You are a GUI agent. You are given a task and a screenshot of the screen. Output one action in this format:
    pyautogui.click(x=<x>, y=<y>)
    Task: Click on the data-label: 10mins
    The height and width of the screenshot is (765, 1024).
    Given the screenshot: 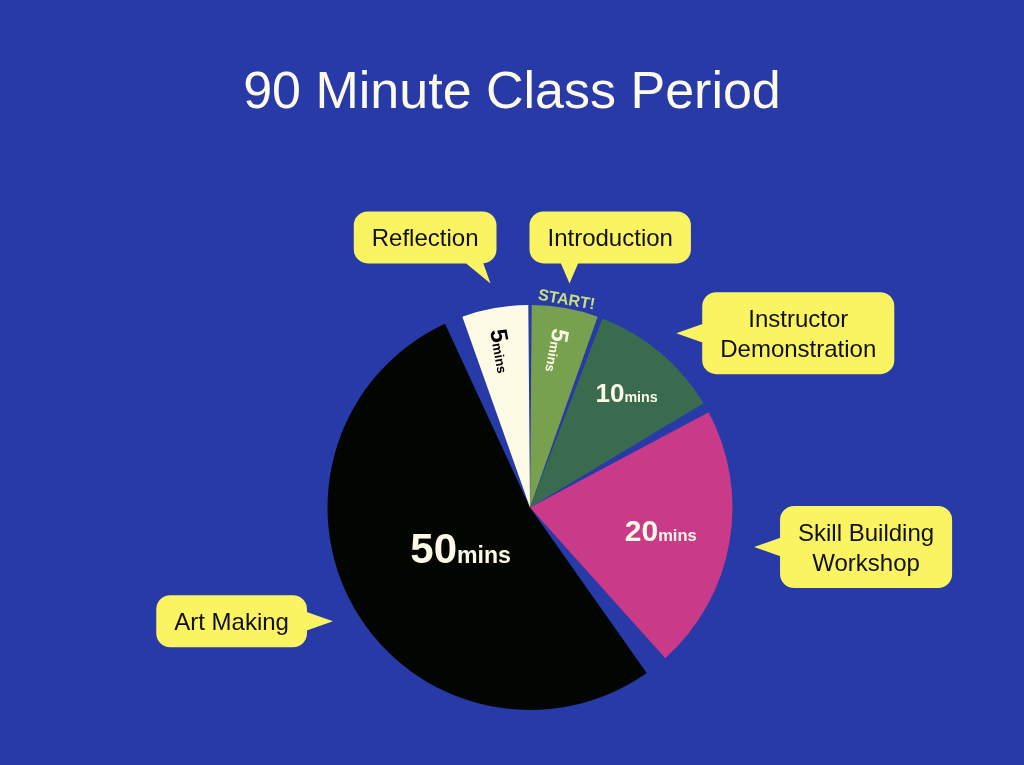 What is the action you would take?
    pyautogui.click(x=626, y=392)
    